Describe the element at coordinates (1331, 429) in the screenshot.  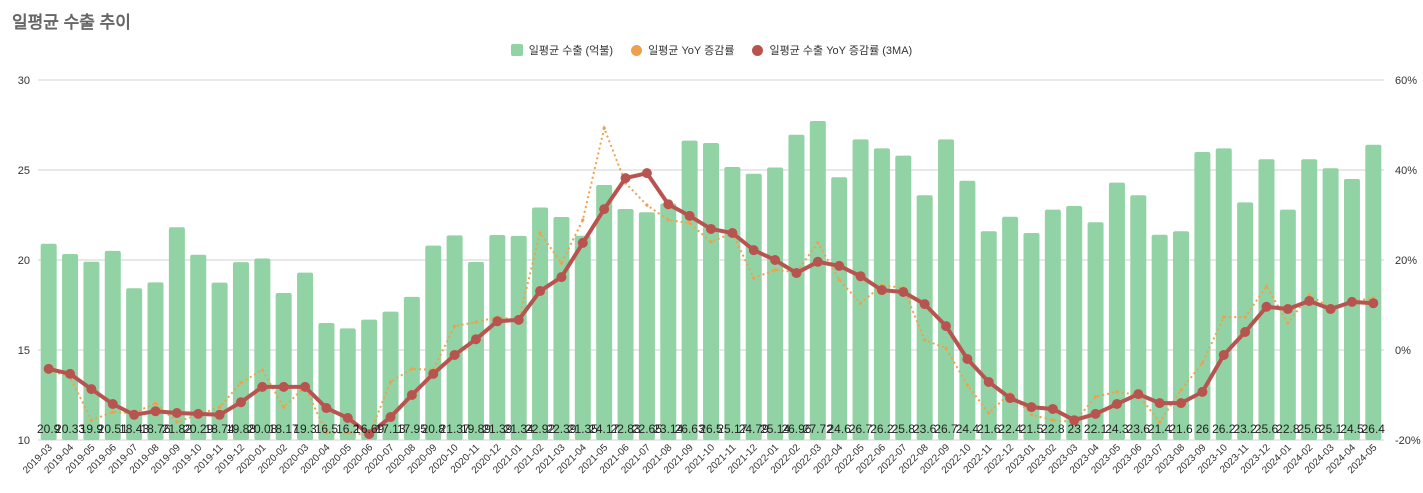
I see `bar-data-label: 25.1` at that location.